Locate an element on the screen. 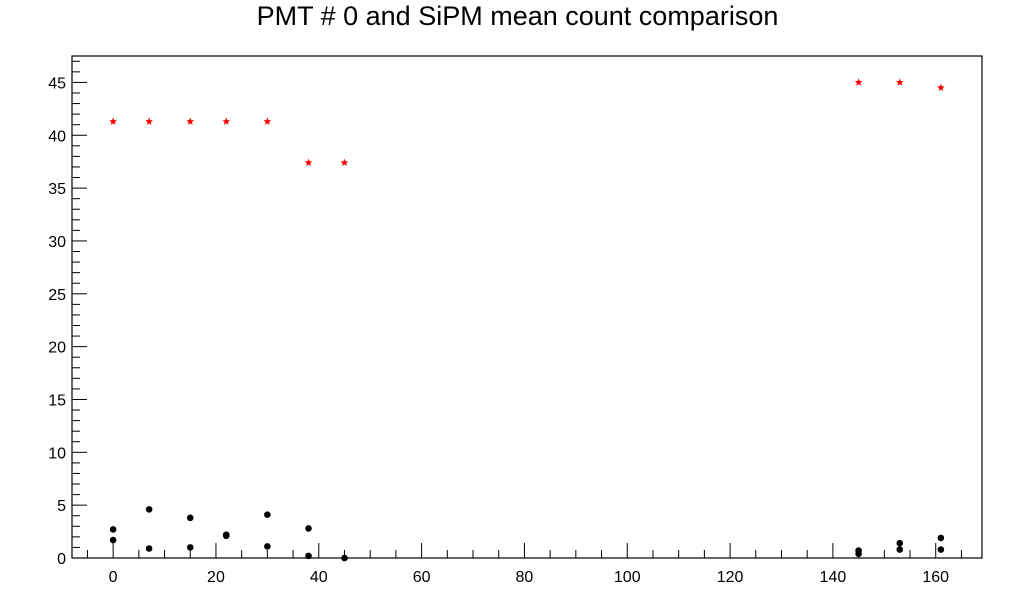 The width and height of the screenshot is (1035, 613). y-tick-label: 20 is located at coordinates (57, 348).